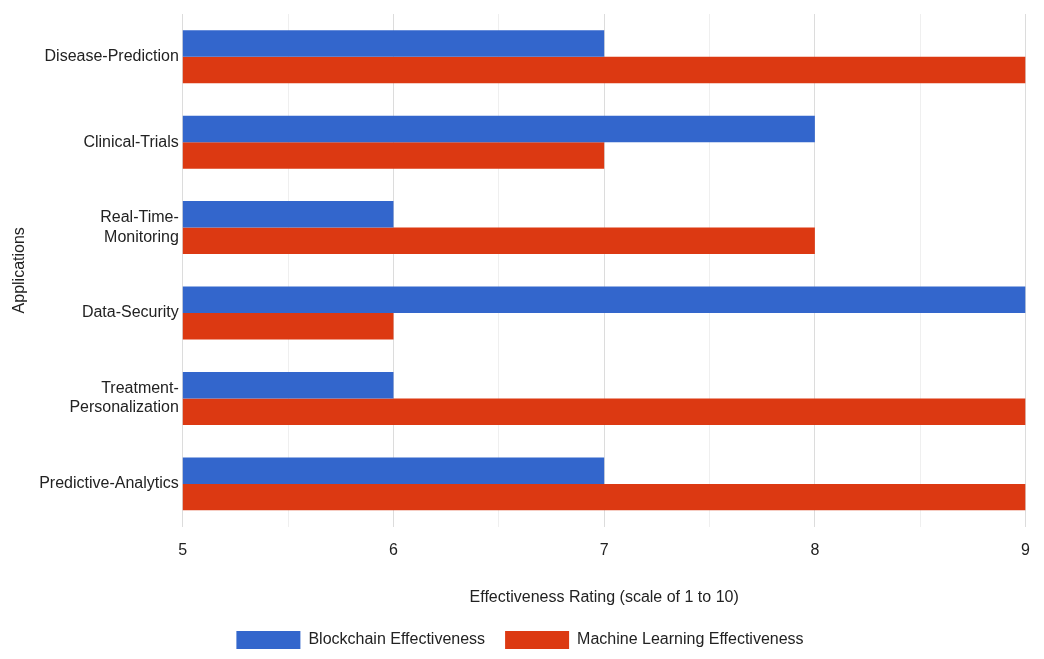 This screenshot has width=1044, height=659. Describe the element at coordinates (394, 549) in the screenshot. I see `x-tick-label: 6` at that location.